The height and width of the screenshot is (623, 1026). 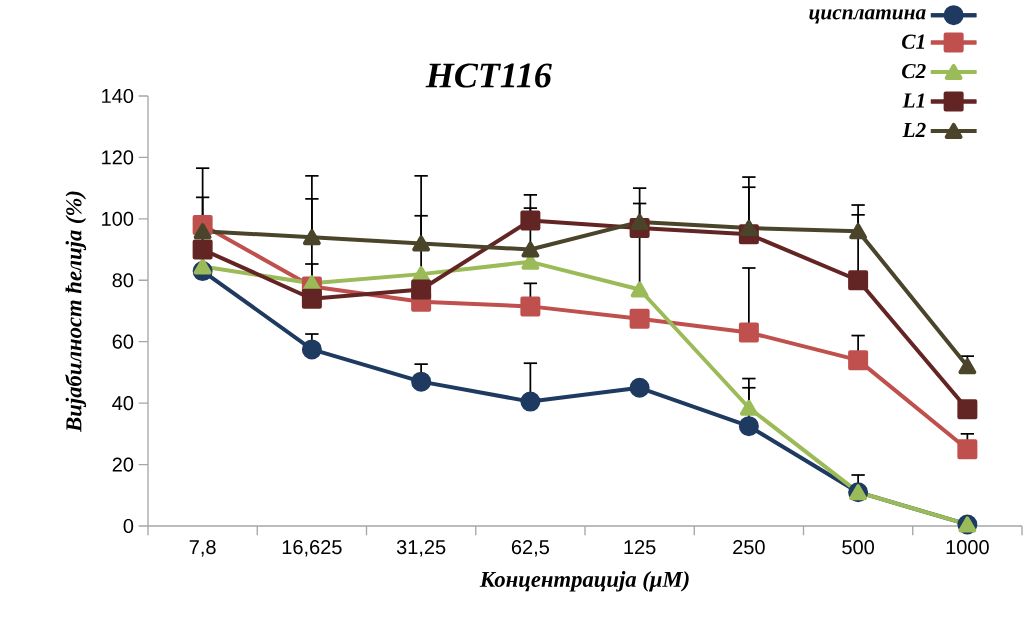 I want to click on y-tick-label: 80, so click(x=123, y=280).